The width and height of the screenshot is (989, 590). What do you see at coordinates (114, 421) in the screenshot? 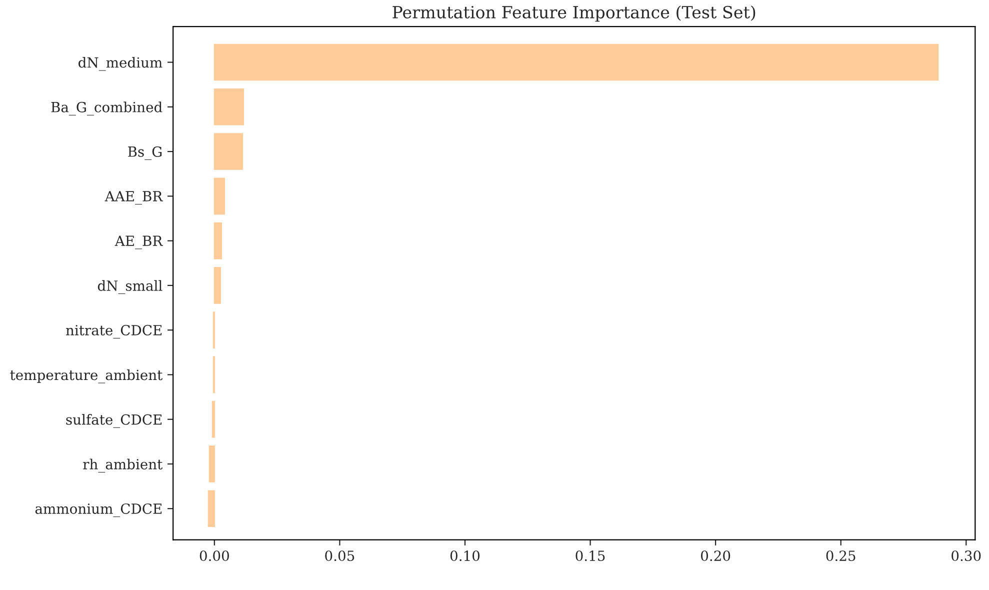
I see `y-tick-label: sulfate_CDCE` at bounding box center [114, 421].